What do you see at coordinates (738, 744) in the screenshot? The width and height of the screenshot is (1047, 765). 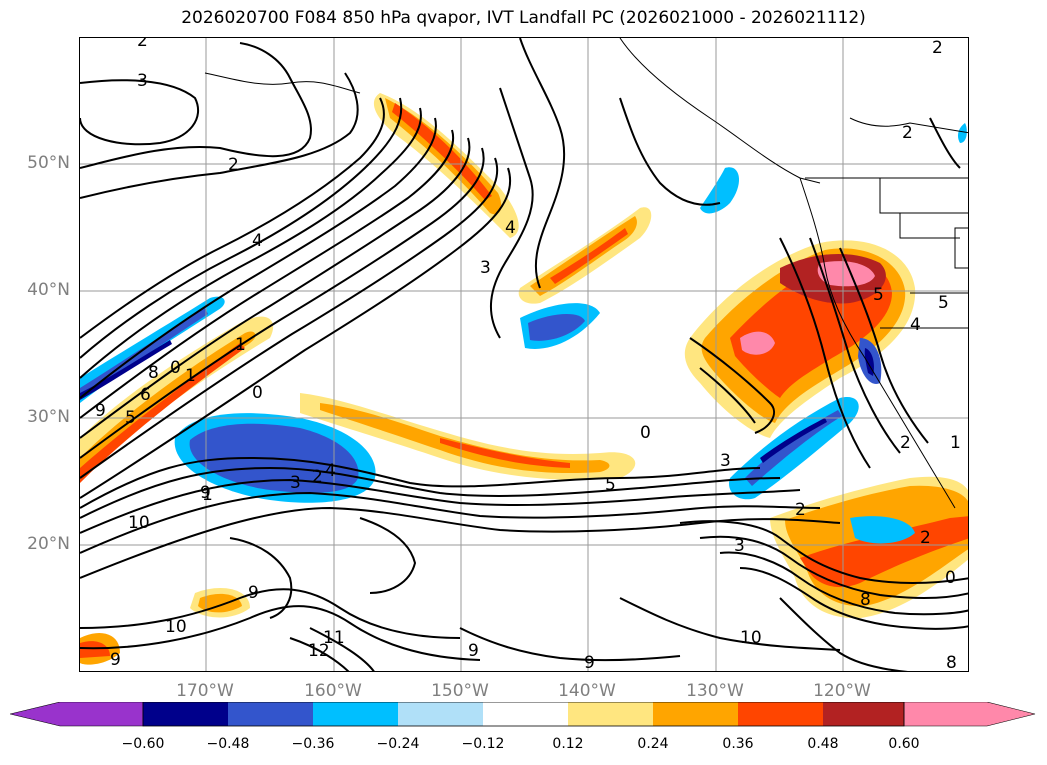 I see `colorbar-tick: 0.36` at bounding box center [738, 744].